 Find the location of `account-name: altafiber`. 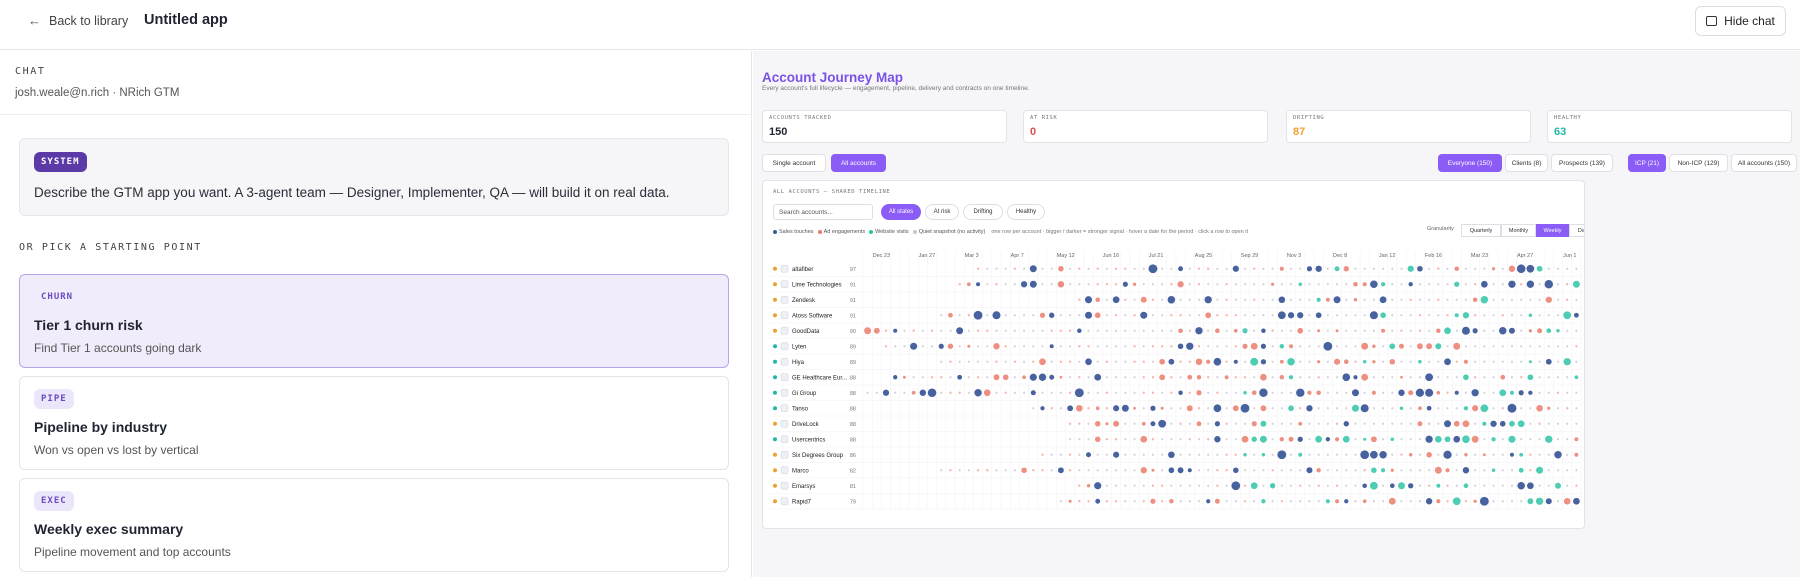

account-name: altafiber is located at coordinates (802, 270).